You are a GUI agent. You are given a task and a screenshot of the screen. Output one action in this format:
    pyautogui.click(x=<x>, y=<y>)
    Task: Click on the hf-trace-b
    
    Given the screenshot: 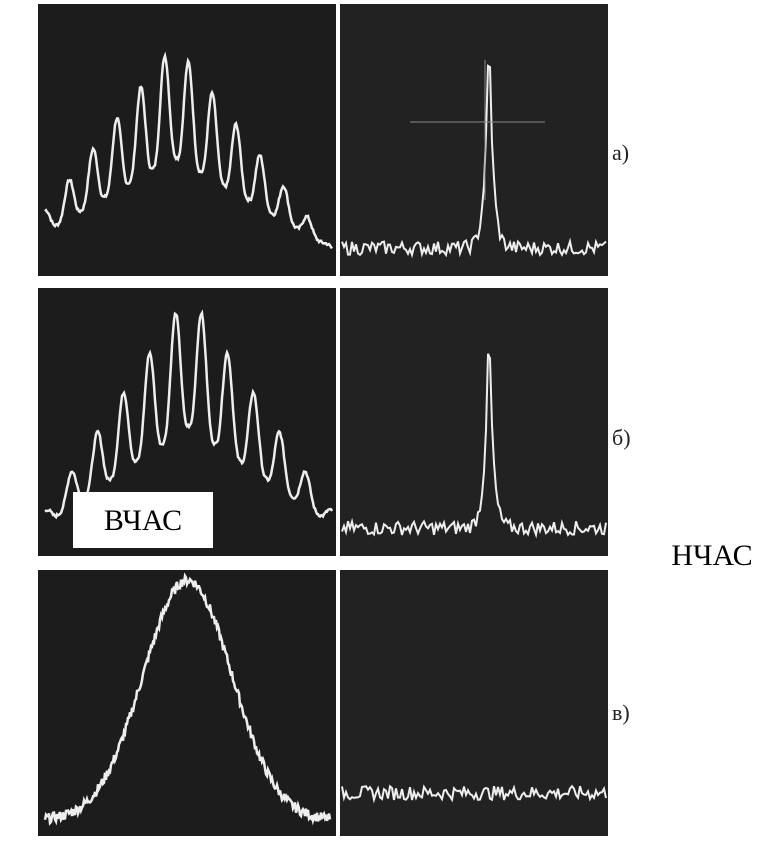 What is the action you would take?
    pyautogui.click(x=189, y=414)
    